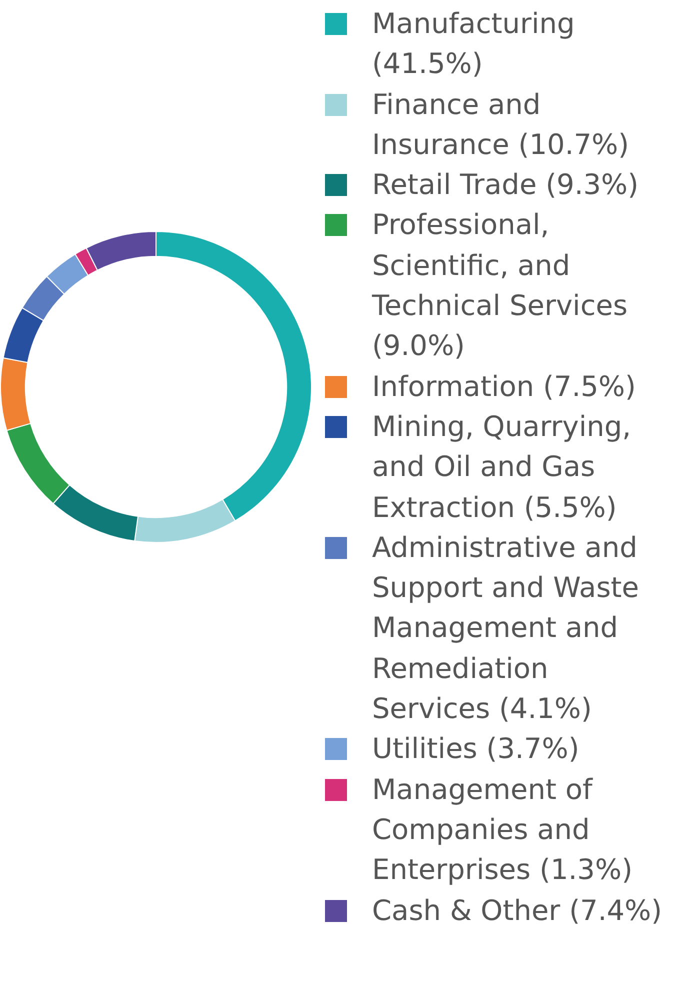  Describe the element at coordinates (517, 910) in the screenshot. I see `legend-label: Cash & Other (7.4%)` at that location.